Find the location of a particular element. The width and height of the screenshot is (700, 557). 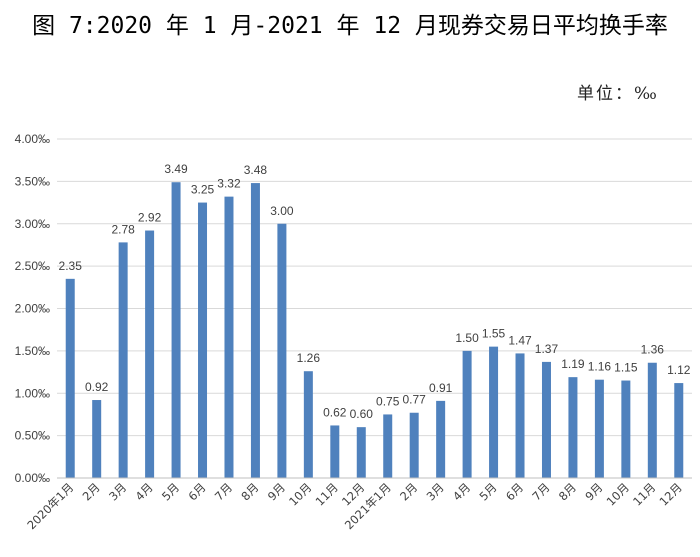

data-label: 0.62 is located at coordinates (335, 412).